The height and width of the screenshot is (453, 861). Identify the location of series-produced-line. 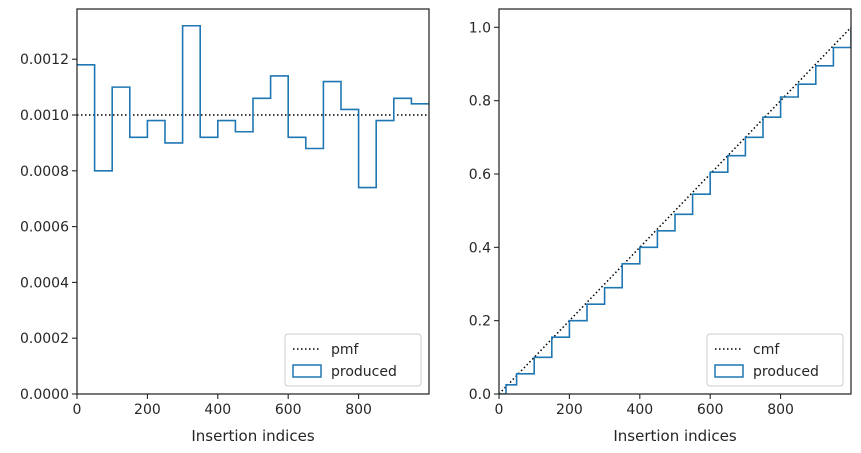
(253, 106).